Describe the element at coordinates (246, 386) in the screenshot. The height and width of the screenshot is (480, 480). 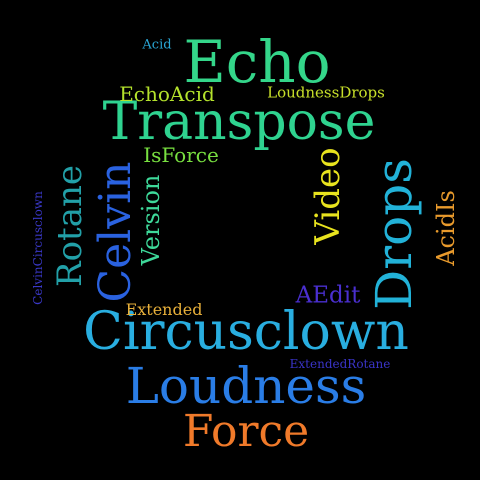
I see `word-loudness: Loudness` at that location.